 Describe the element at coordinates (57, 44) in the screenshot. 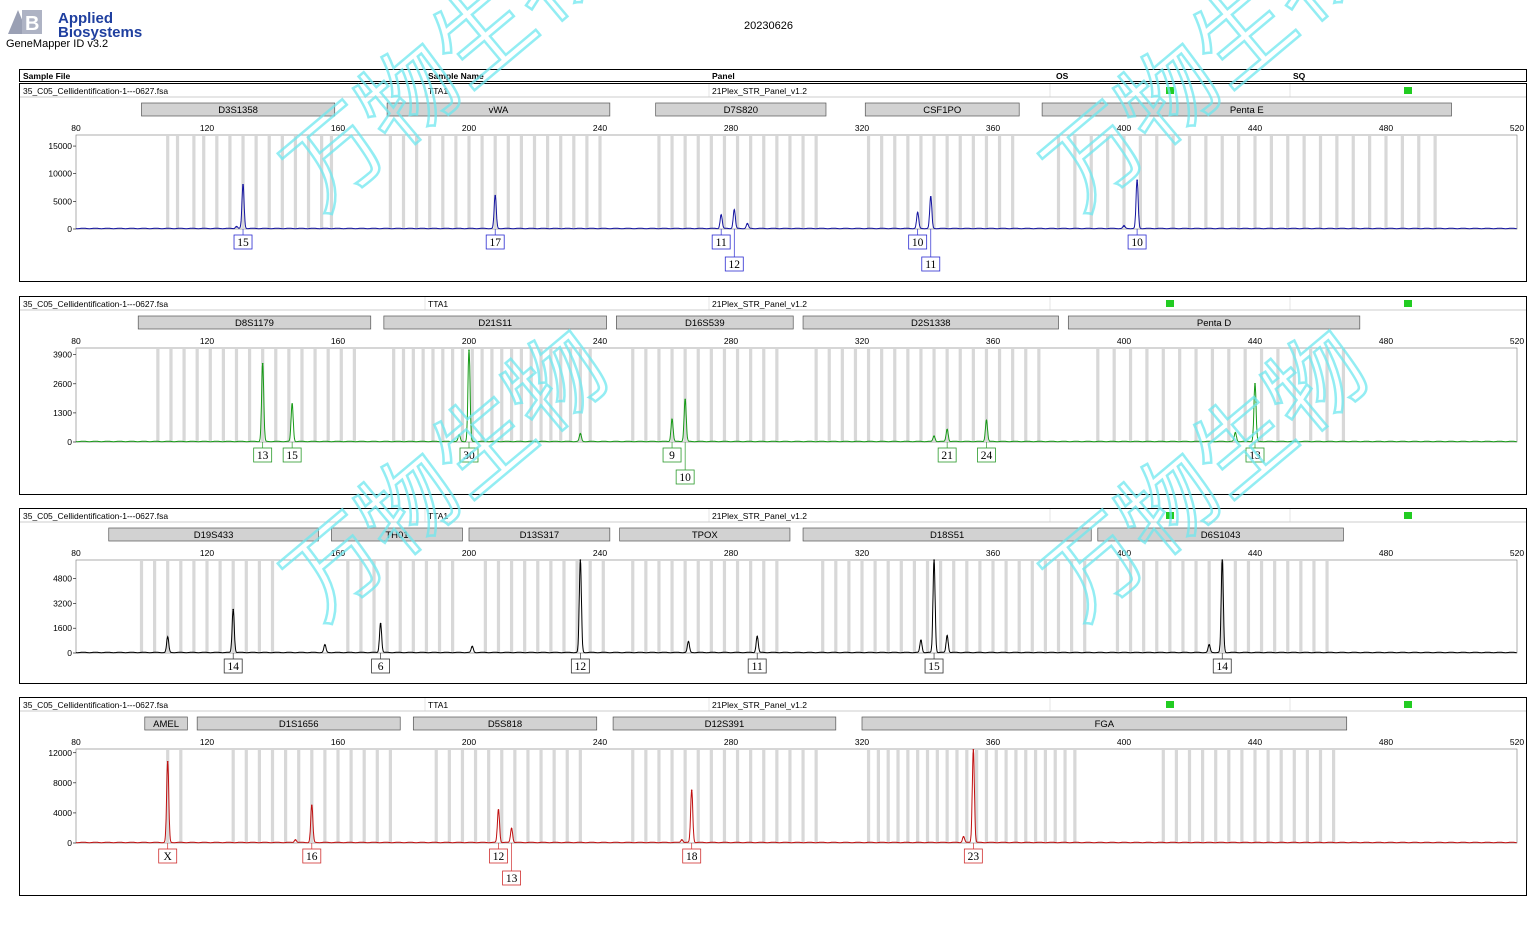

I see `software-version: GeneMapper ID v3.2` at that location.